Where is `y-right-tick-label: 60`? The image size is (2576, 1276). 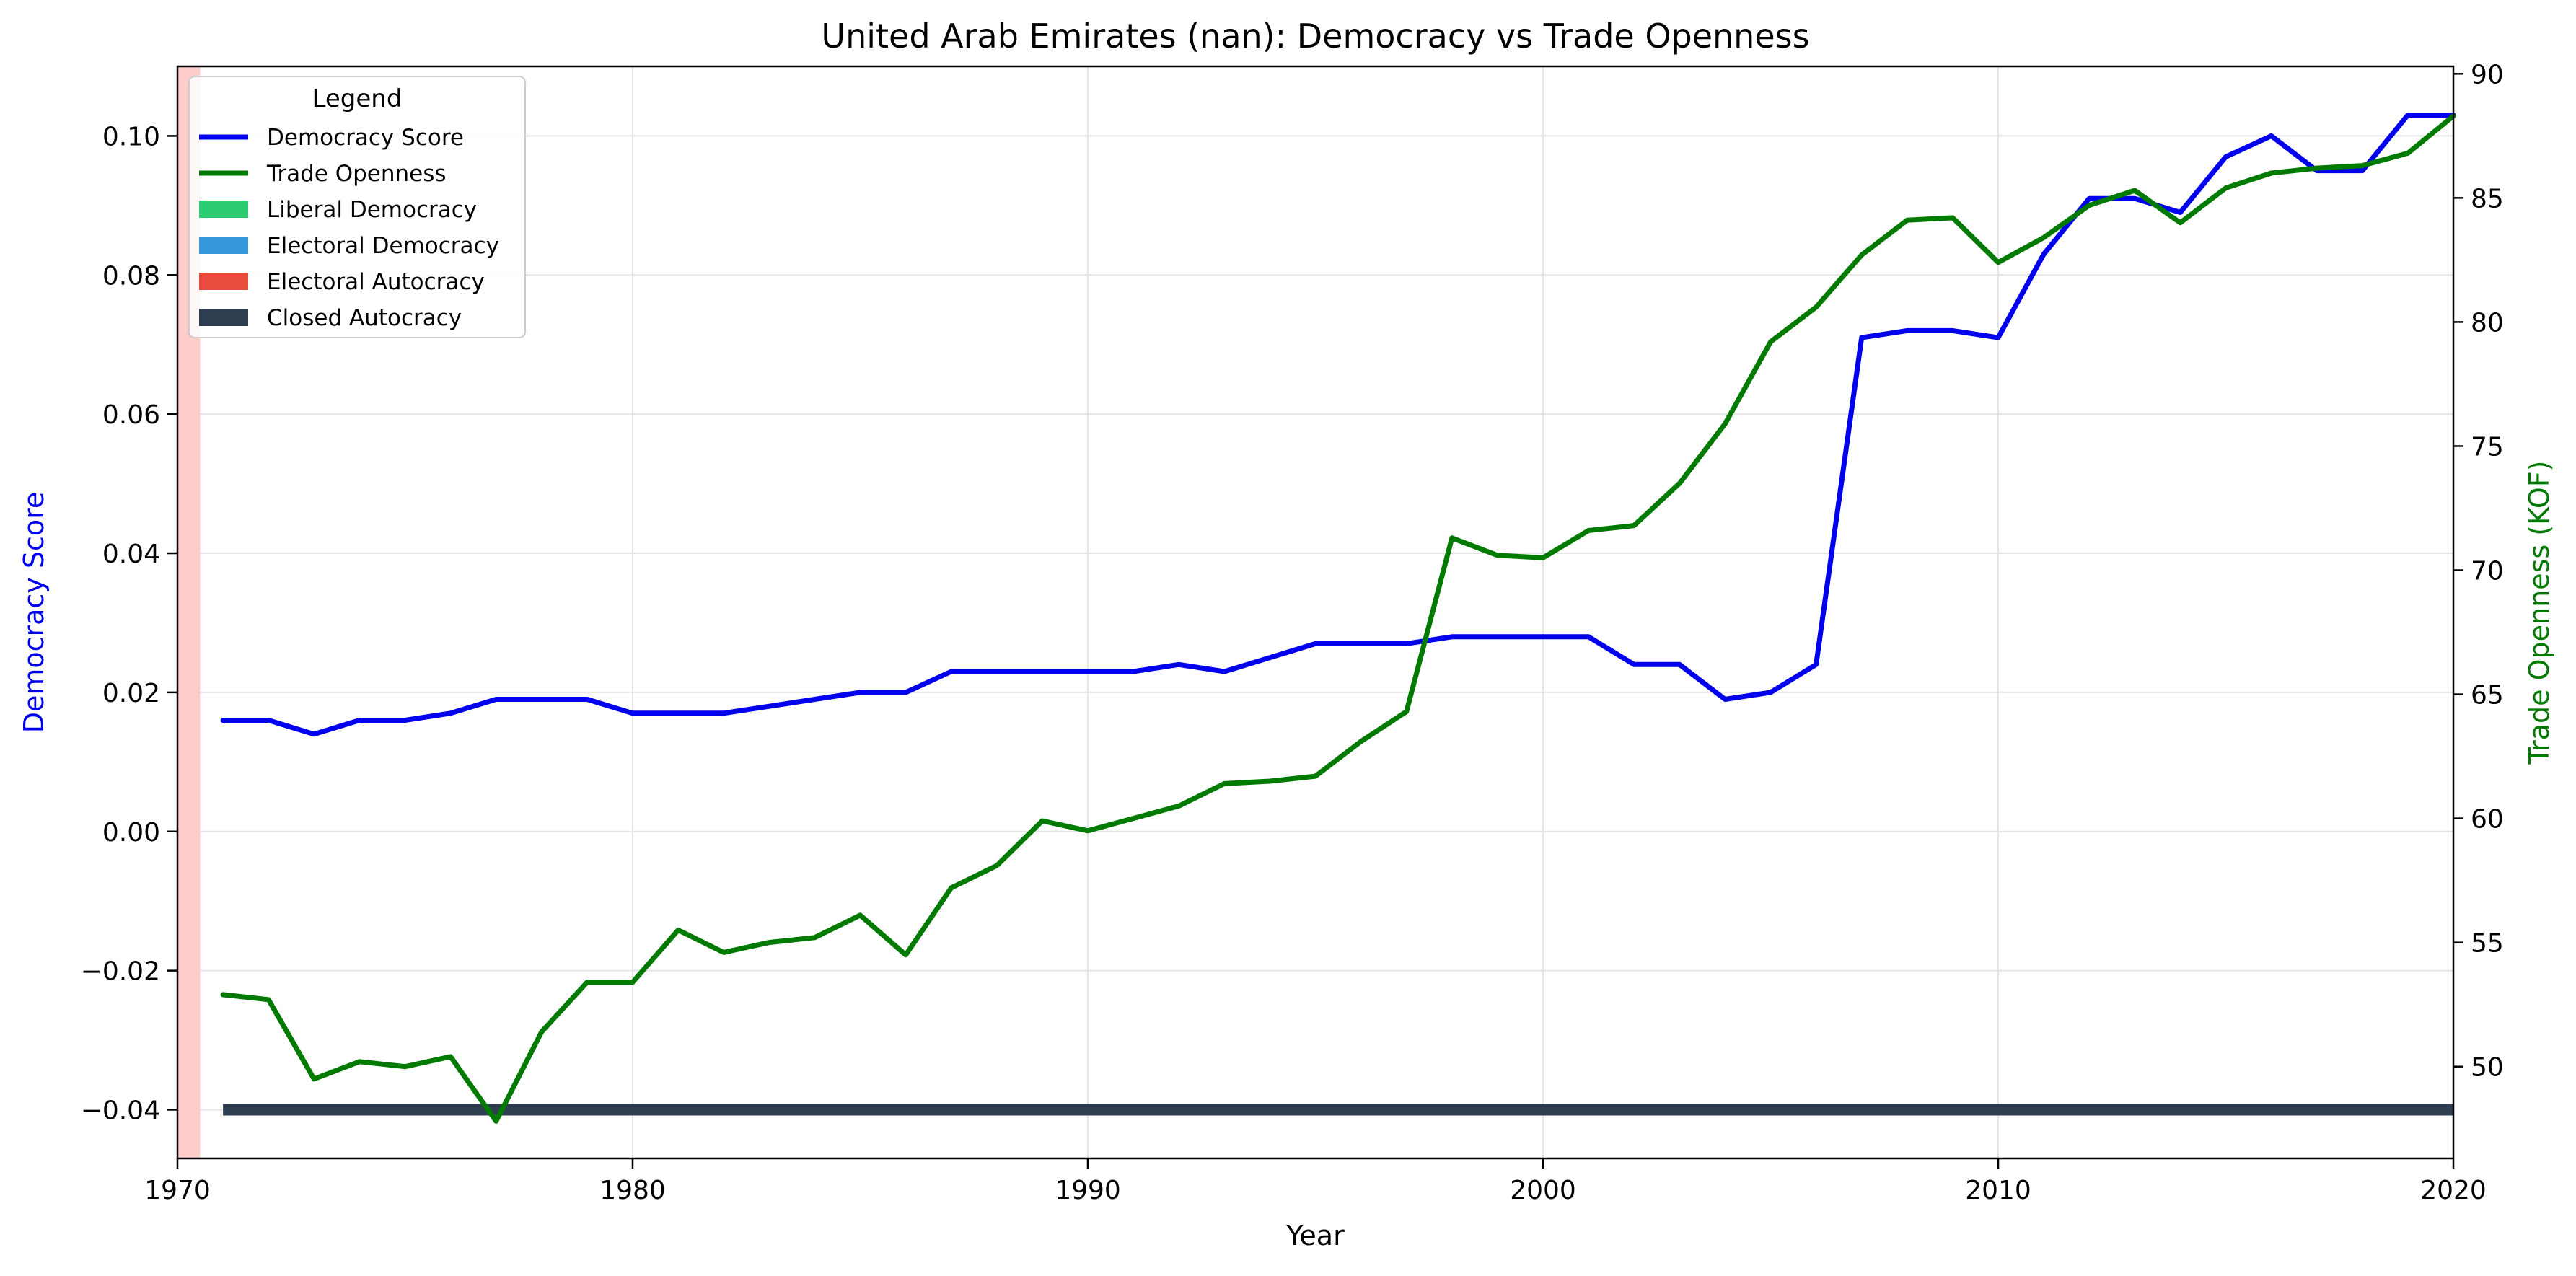 y-right-tick-label: 60 is located at coordinates (2487, 820).